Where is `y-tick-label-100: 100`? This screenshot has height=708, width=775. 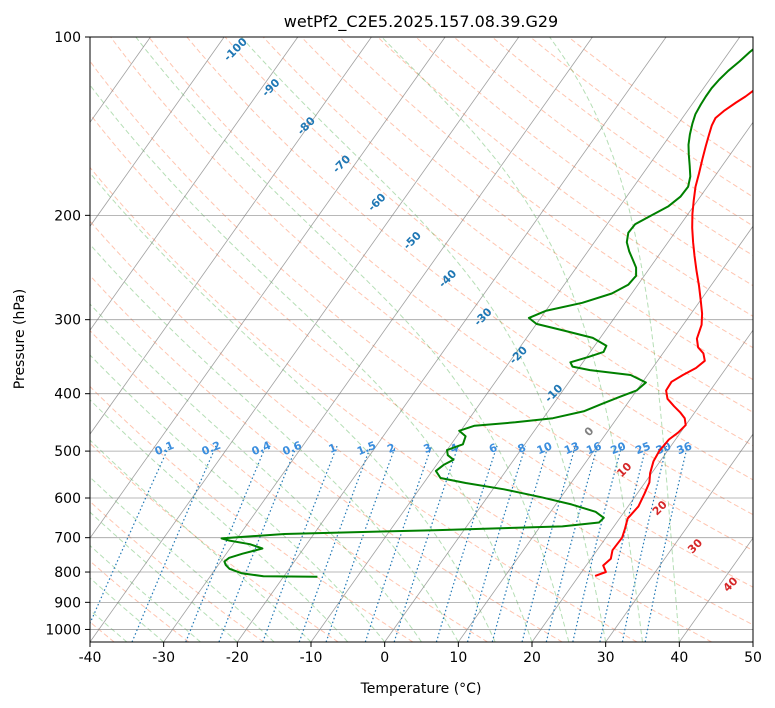 y-tick-label-100: 100 is located at coordinates (67, 38).